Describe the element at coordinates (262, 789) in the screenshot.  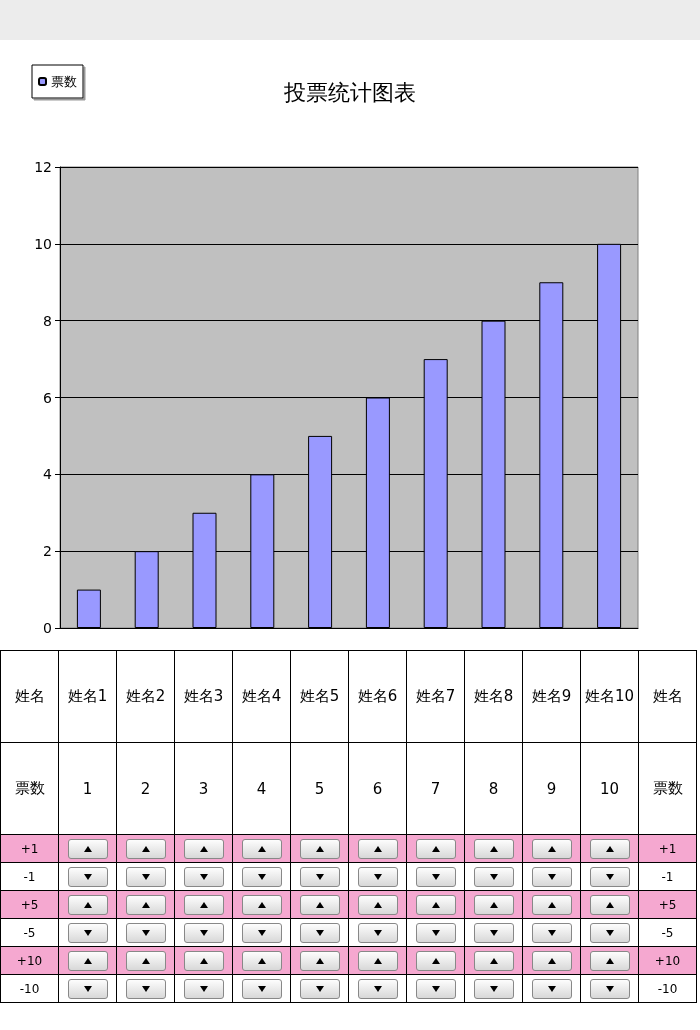
I see `data-label: 4` at that location.